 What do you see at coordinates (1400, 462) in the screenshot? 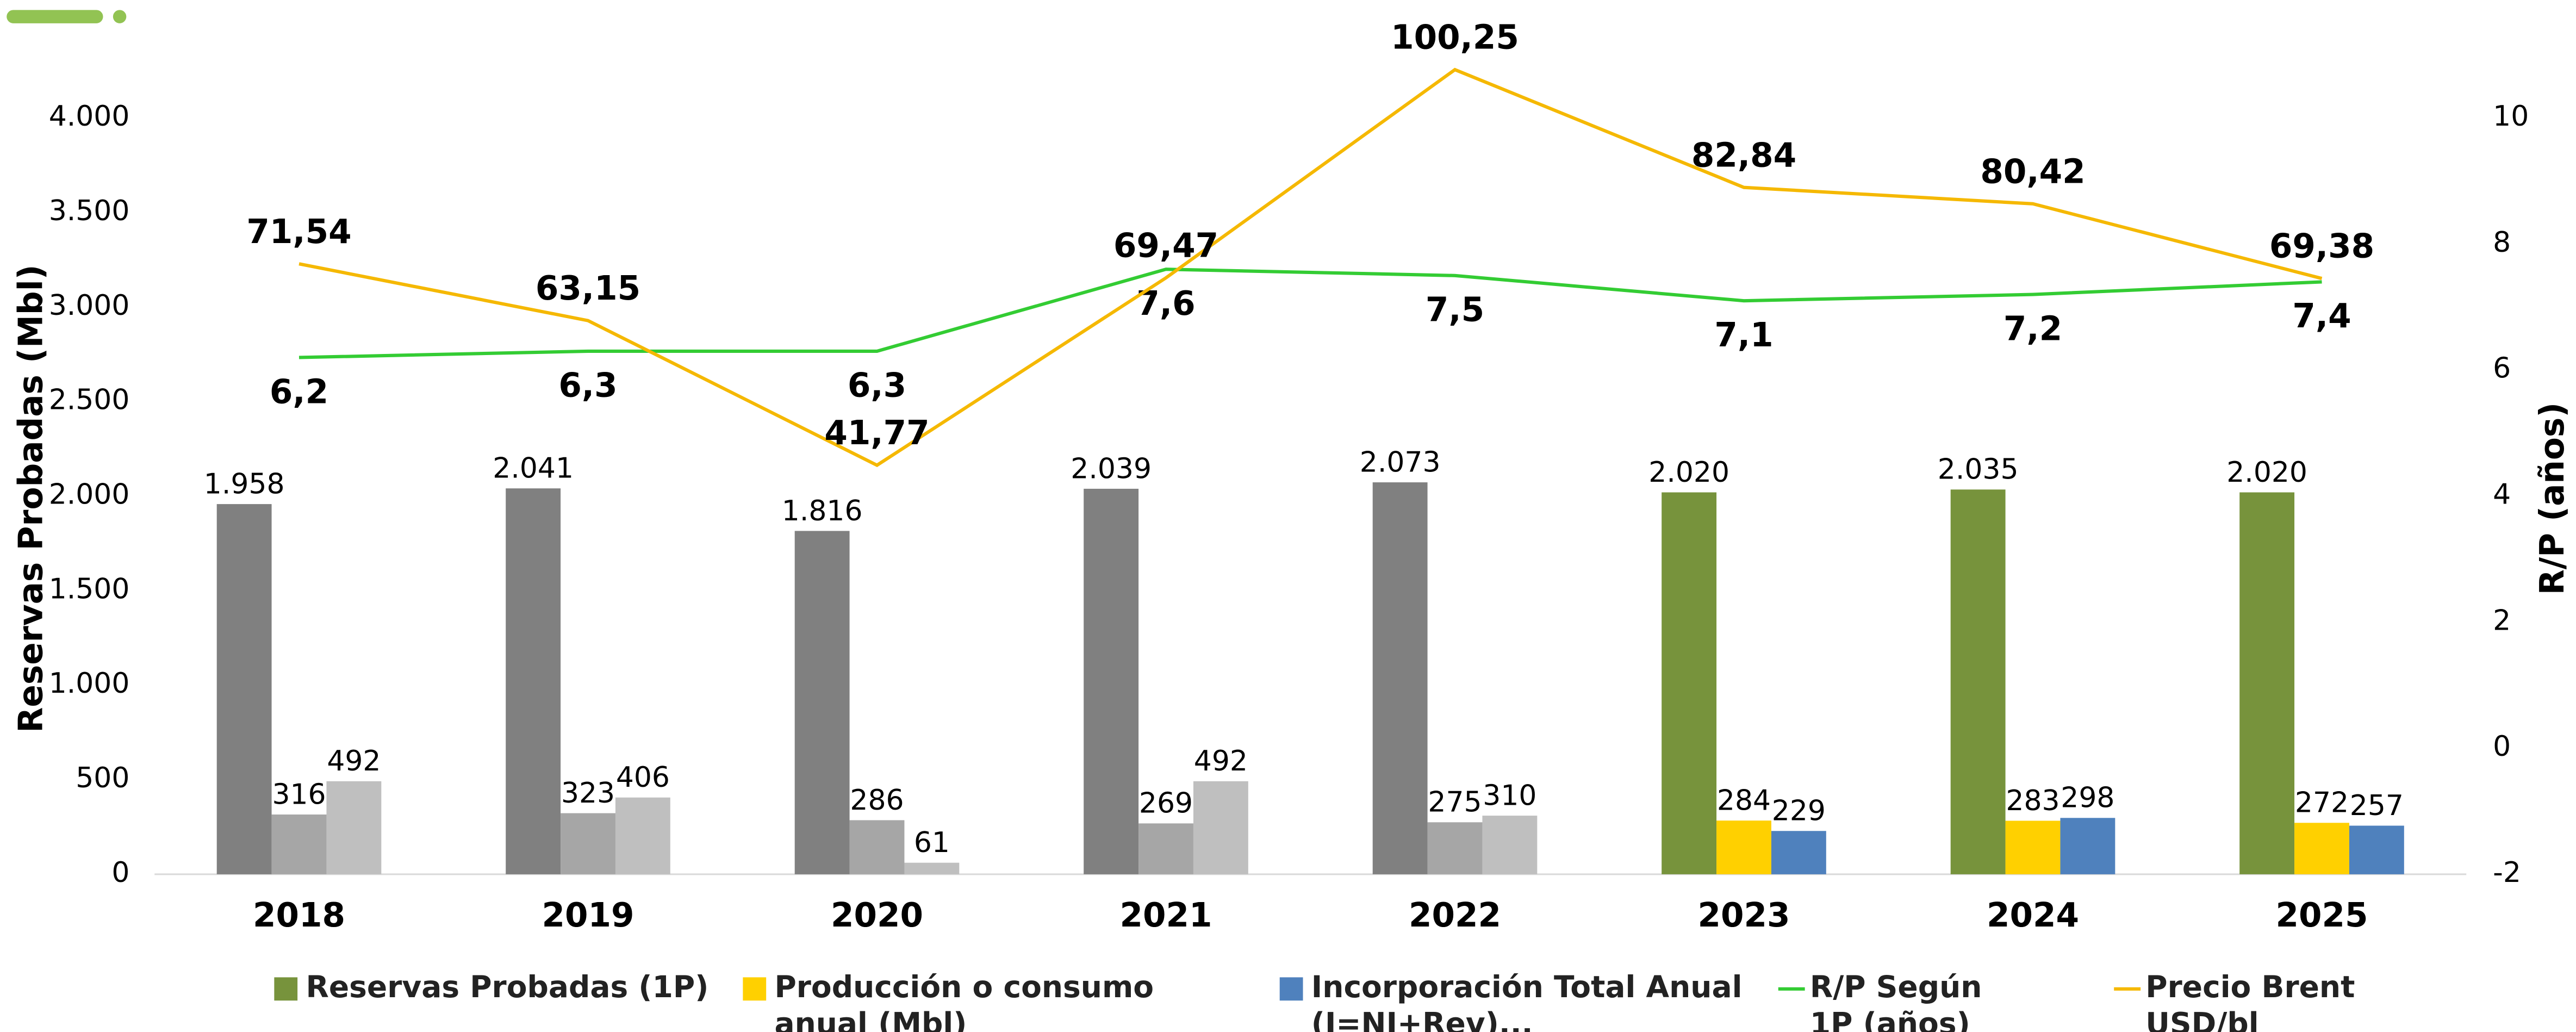
I see `bar-value-label: 2.073` at bounding box center [1400, 462].